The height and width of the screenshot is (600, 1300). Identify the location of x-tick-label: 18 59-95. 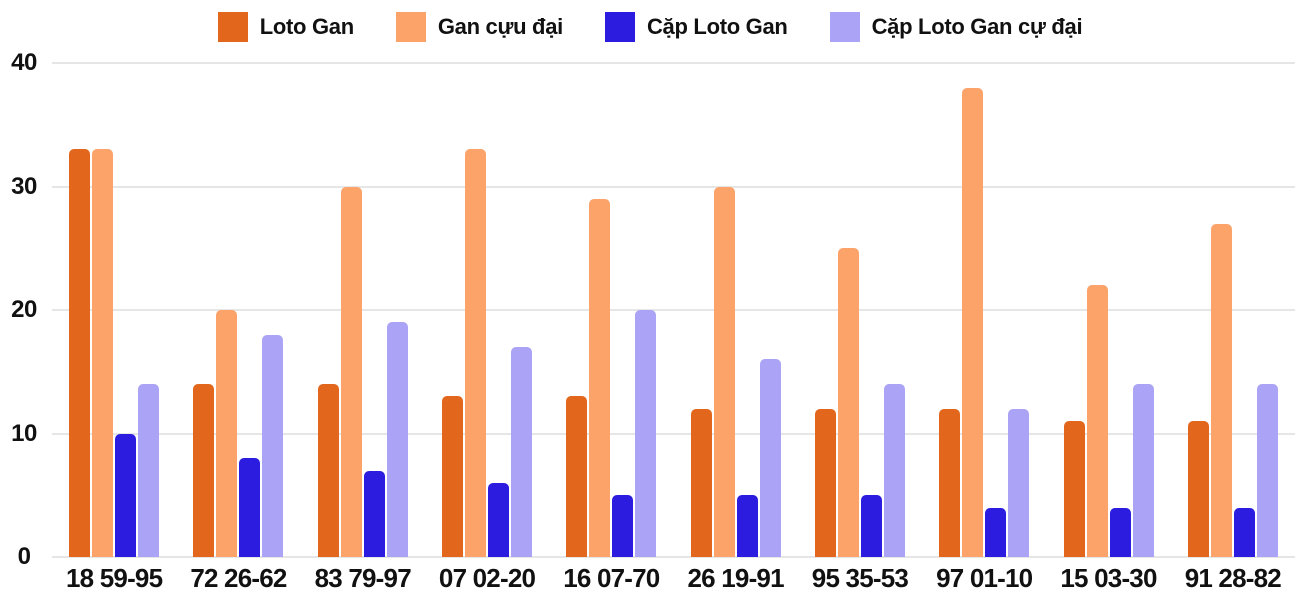
(114, 578).